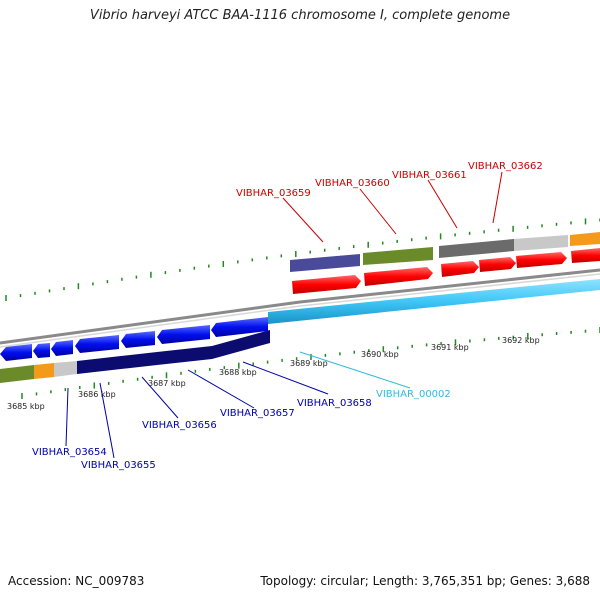  I want to click on reverse-strand-features, so click(300, 320).